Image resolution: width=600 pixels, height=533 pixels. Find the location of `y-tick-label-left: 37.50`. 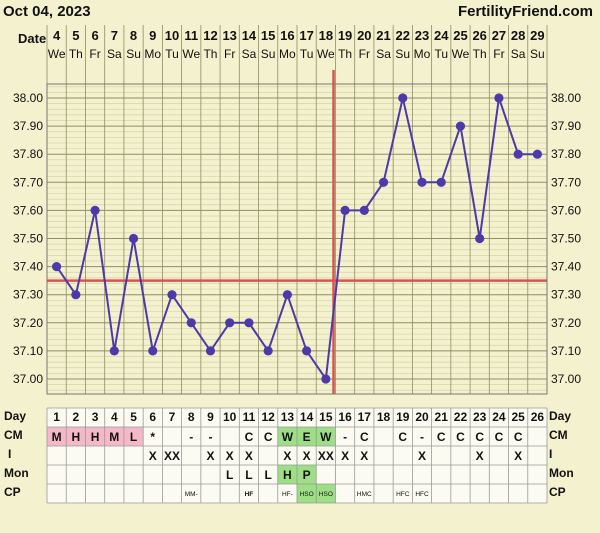

y-tick-label-left: 37.50 is located at coordinates (28, 239).